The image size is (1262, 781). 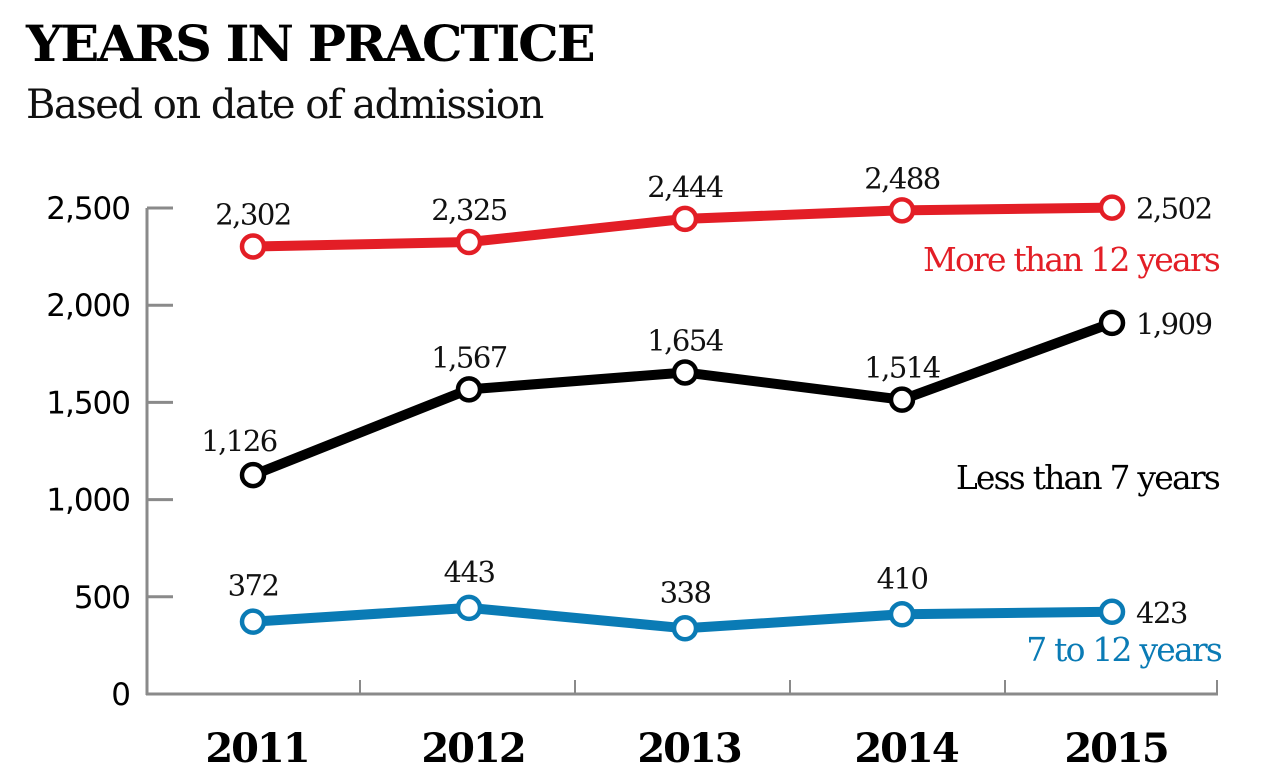 I want to click on data-label: 372, so click(x=253, y=586).